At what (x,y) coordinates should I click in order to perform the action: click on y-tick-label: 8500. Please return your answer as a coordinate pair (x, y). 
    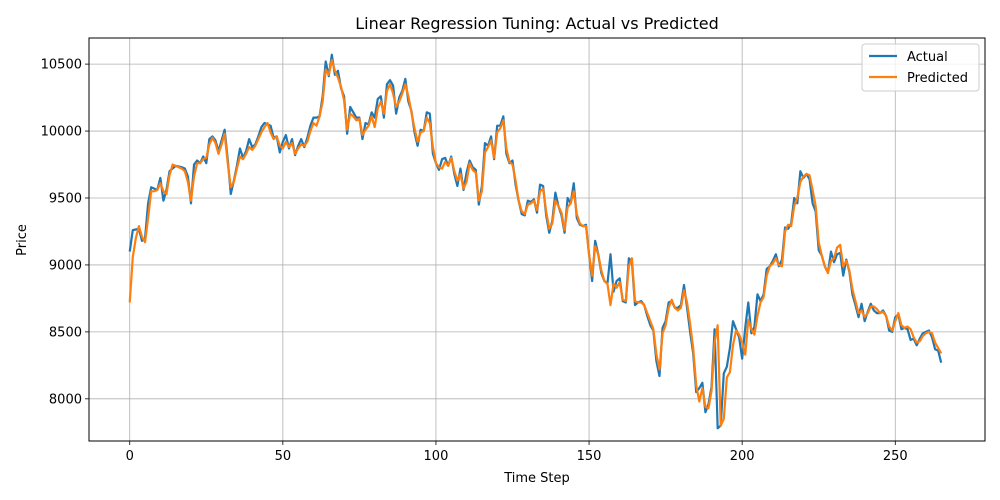
    Looking at the image, I should click on (65, 332).